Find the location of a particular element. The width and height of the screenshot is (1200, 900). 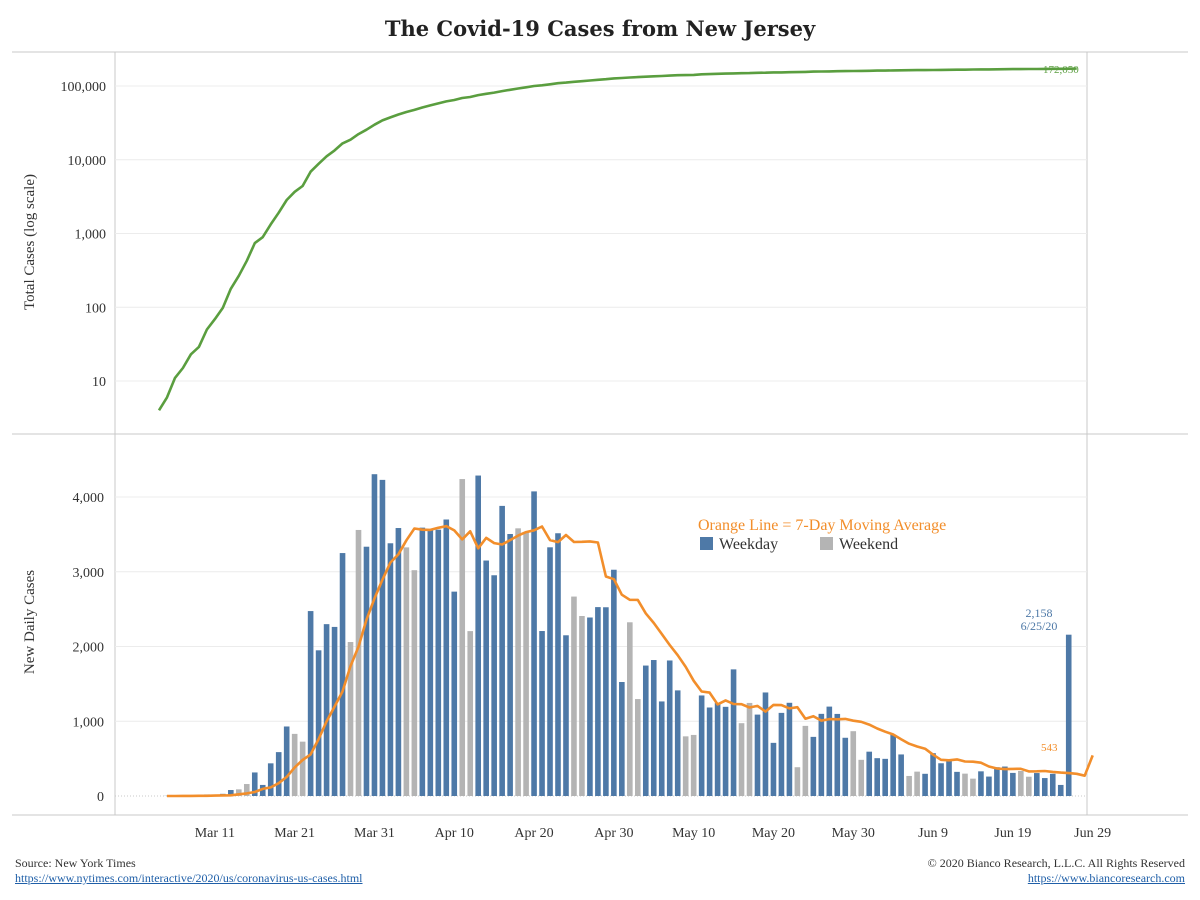

top-y-axis-title: Total Cases (log scale) is located at coordinates (30, 242).